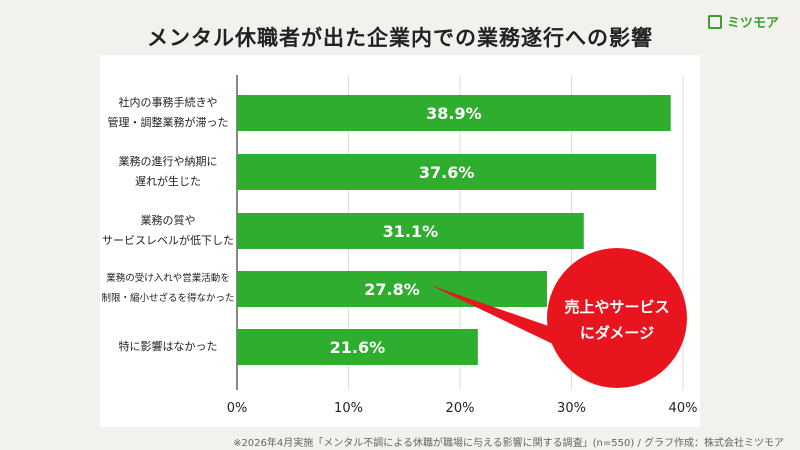 This screenshot has height=450, width=800. What do you see at coordinates (571, 408) in the screenshot?
I see `tick-label: 30%` at bounding box center [571, 408].